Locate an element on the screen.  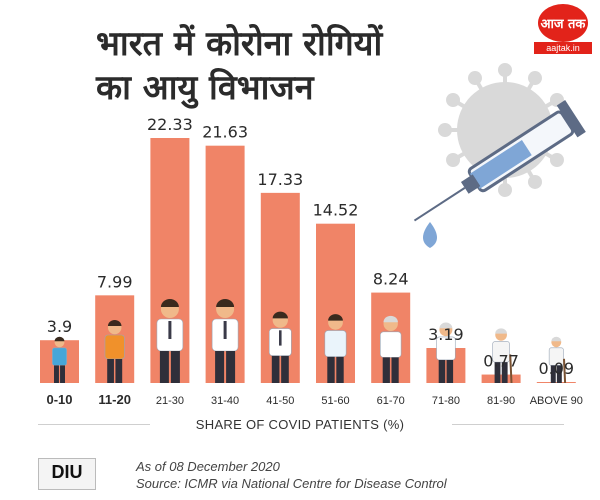
value-label: 7.99 is located at coordinates (115, 281).